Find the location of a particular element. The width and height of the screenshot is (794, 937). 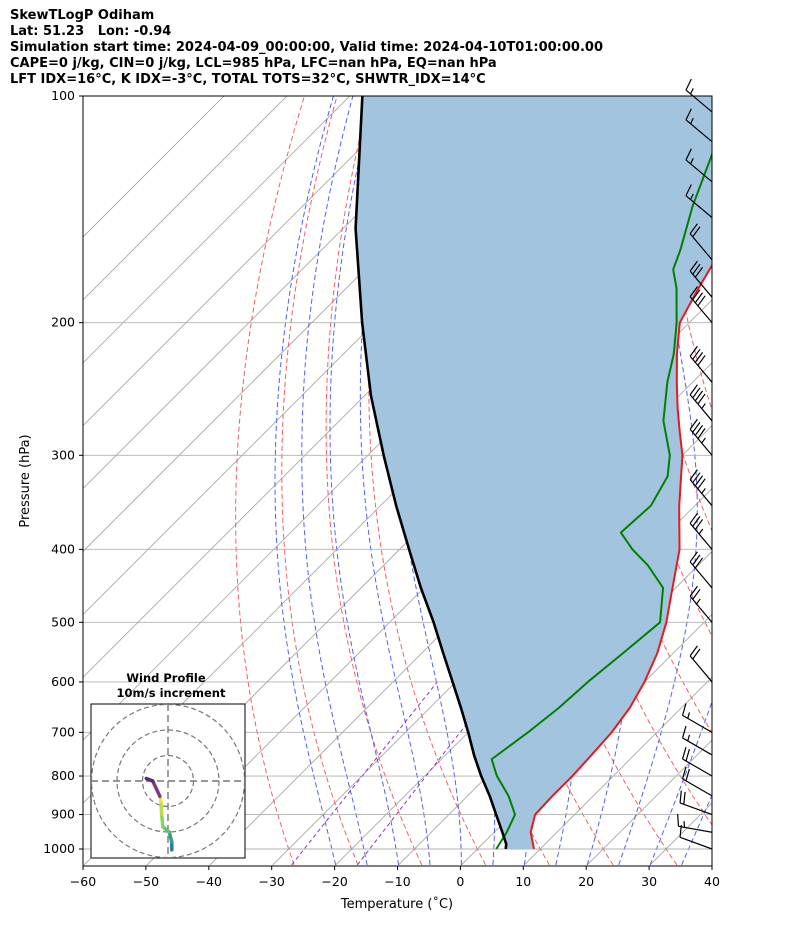

y-axis-ticks: 100 200 300 400 500 600 700 800 900 1000 is located at coordinates (63, 472).